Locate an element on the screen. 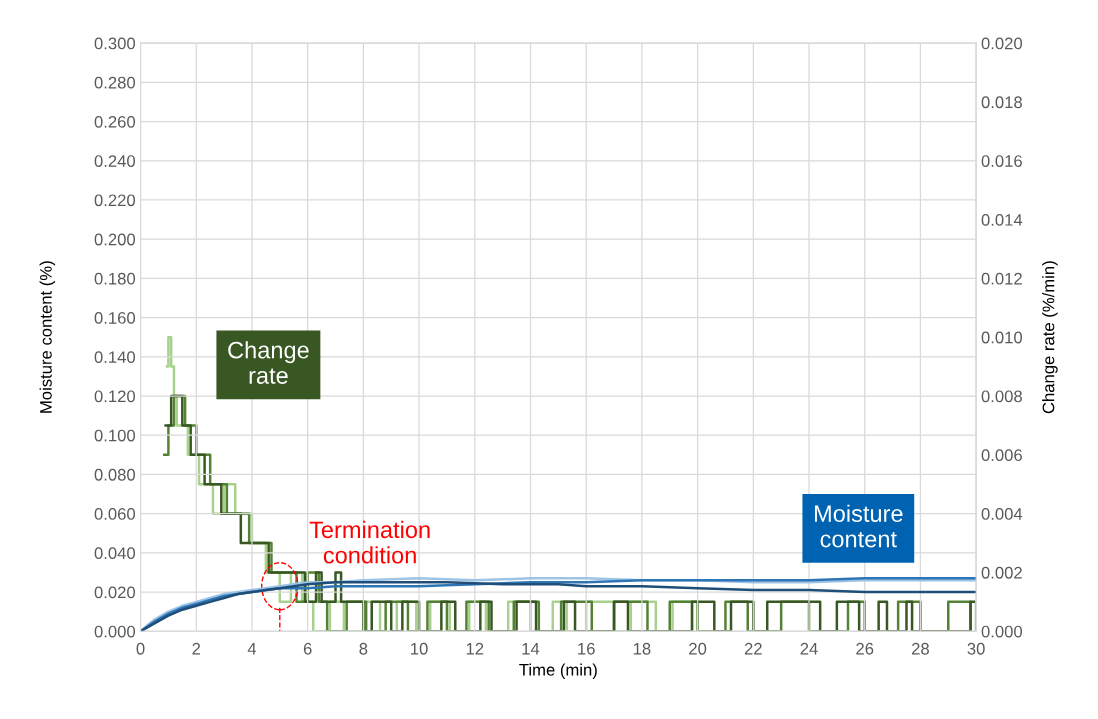 The height and width of the screenshot is (719, 1098). y-tick-label: 0.040 is located at coordinates (115, 553).